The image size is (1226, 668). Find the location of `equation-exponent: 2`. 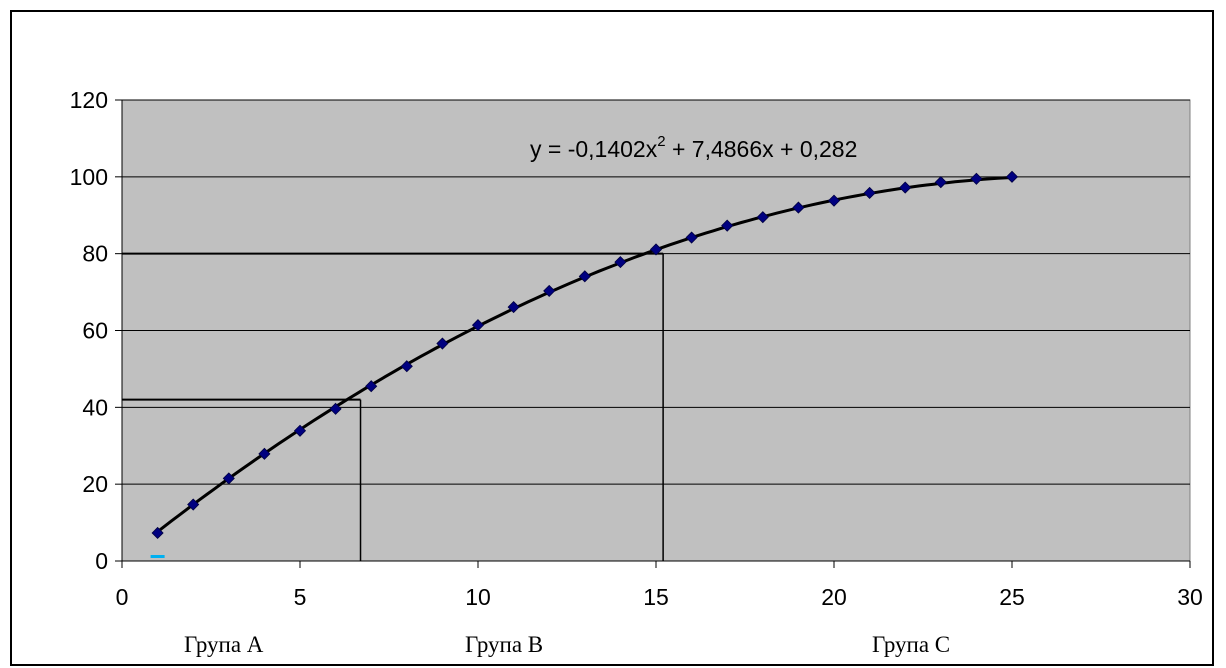

equation-exponent: 2 is located at coordinates (661, 141).